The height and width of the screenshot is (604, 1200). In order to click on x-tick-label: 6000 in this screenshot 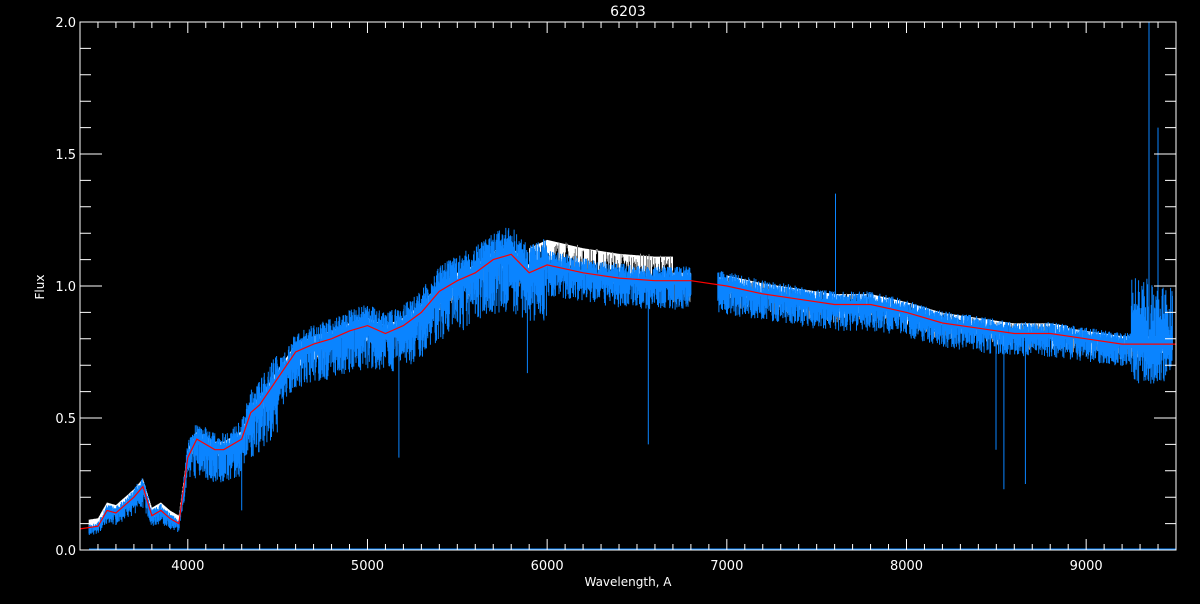, I will do `click(547, 566)`.